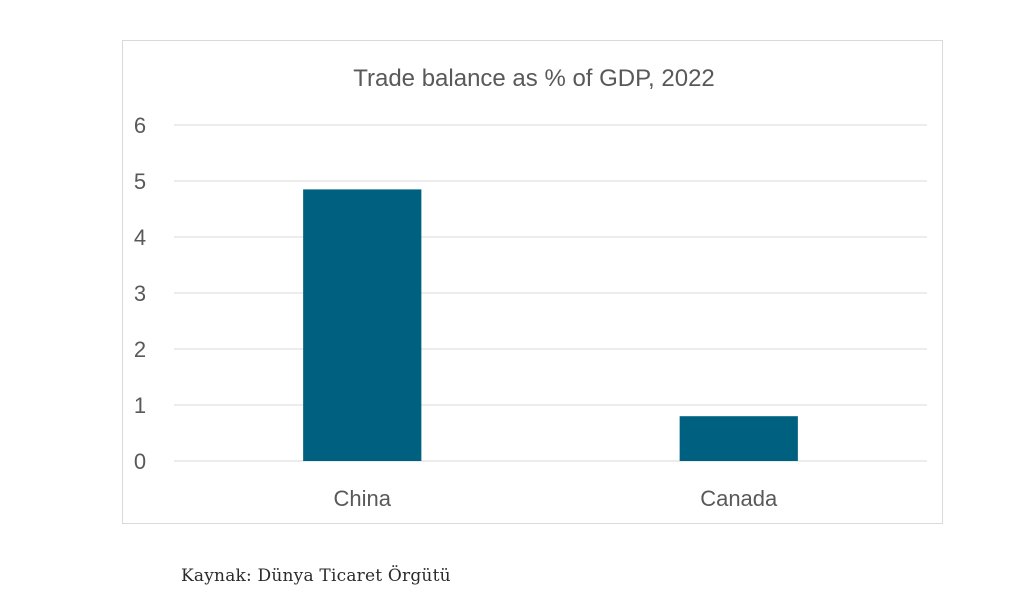 The width and height of the screenshot is (1024, 608). What do you see at coordinates (140, 125) in the screenshot?
I see `y-tick-label: 6` at bounding box center [140, 125].